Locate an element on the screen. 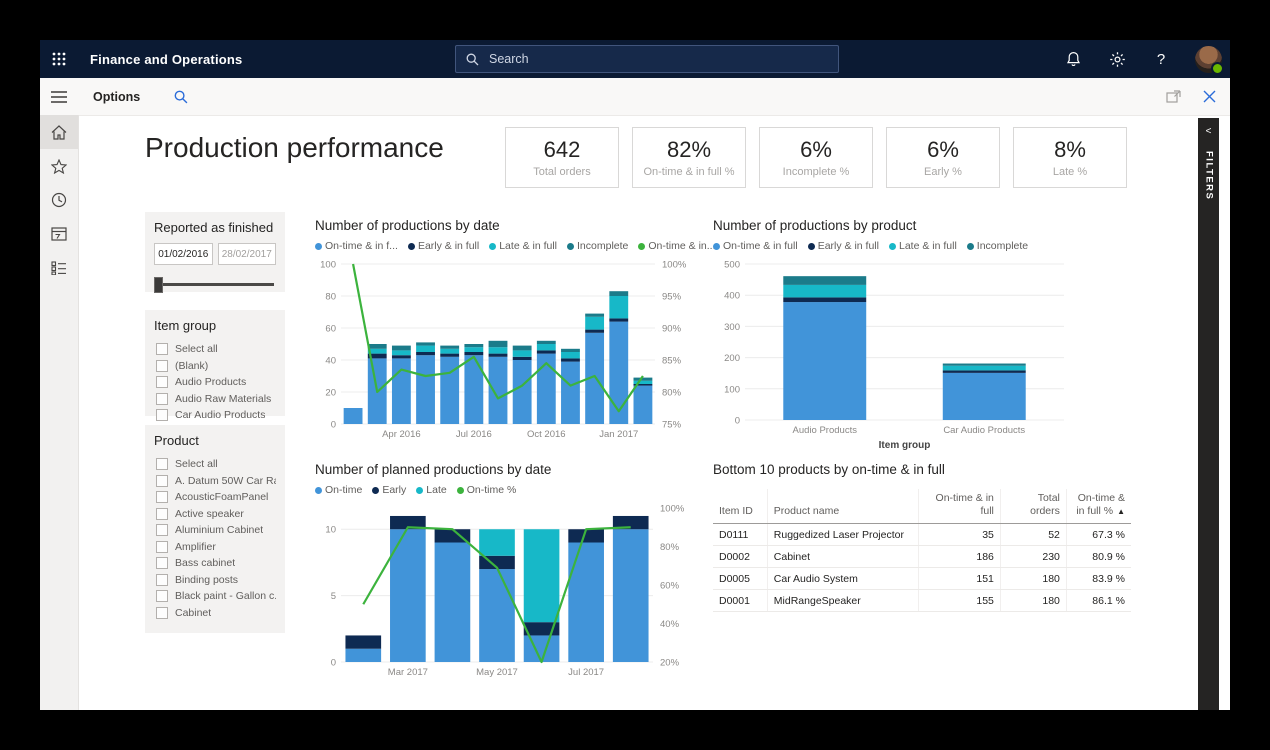 This screenshot has width=1270, height=750. app-launcher-button is located at coordinates (59, 59).